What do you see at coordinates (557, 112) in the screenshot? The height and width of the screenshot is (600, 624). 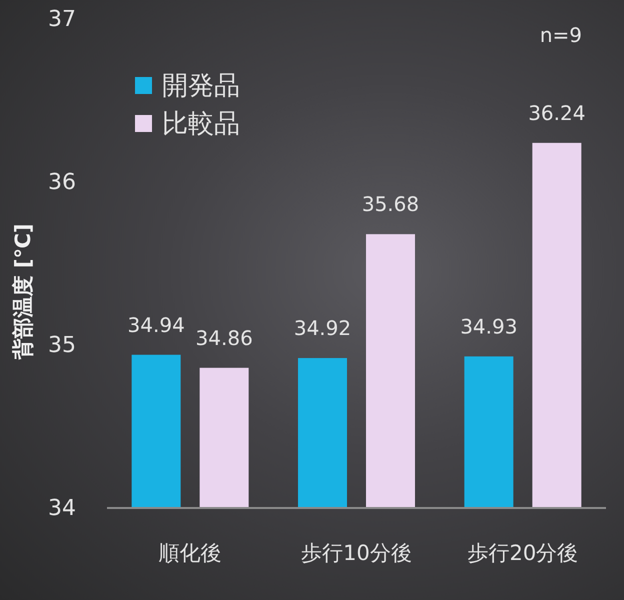 I see `data-label: 36.24` at bounding box center [557, 112].